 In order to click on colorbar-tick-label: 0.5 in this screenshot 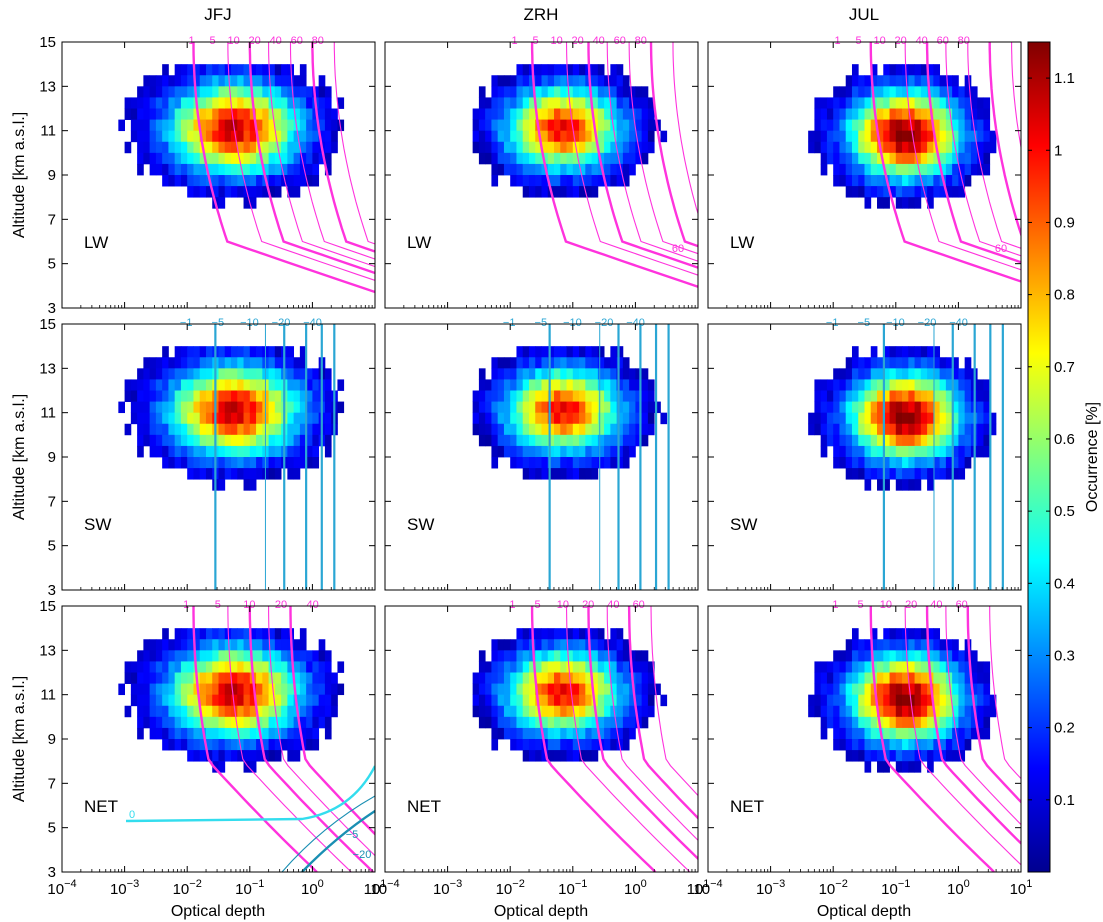, I will do `click(1064, 511)`.